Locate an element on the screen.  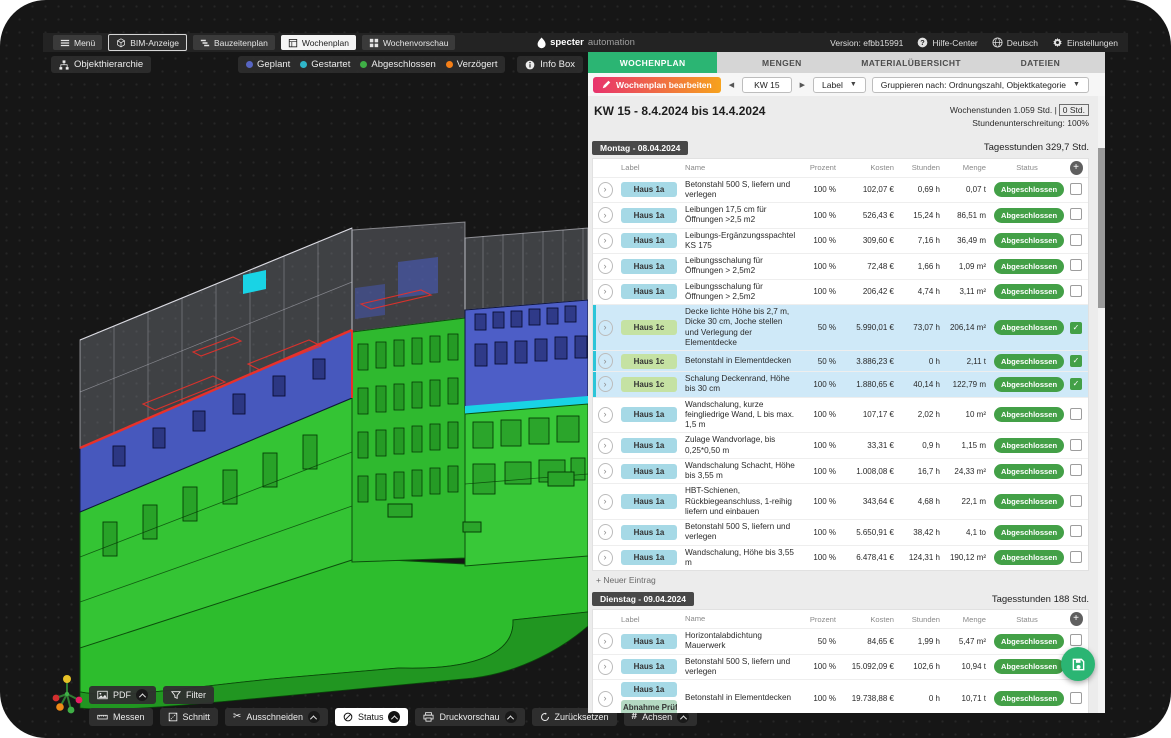
nav-men-: Menü is located at coordinates (78, 42).